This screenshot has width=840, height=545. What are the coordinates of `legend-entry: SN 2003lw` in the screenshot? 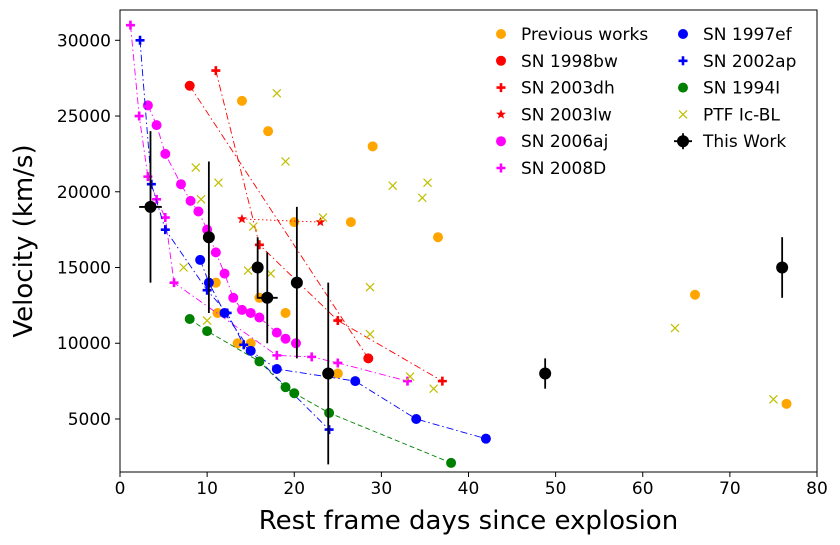 It's located at (554, 115).